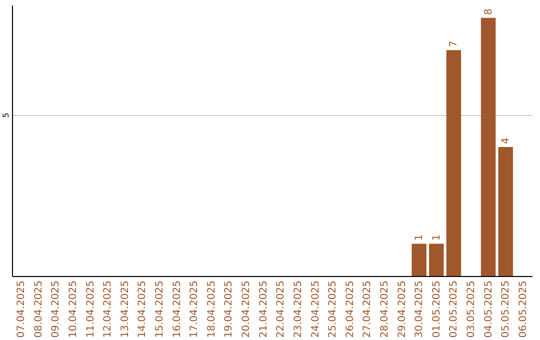 The image size is (540, 340). What do you see at coordinates (108, 309) in the screenshot?
I see `x-tick-label: 12.04.2025` at bounding box center [108, 309].